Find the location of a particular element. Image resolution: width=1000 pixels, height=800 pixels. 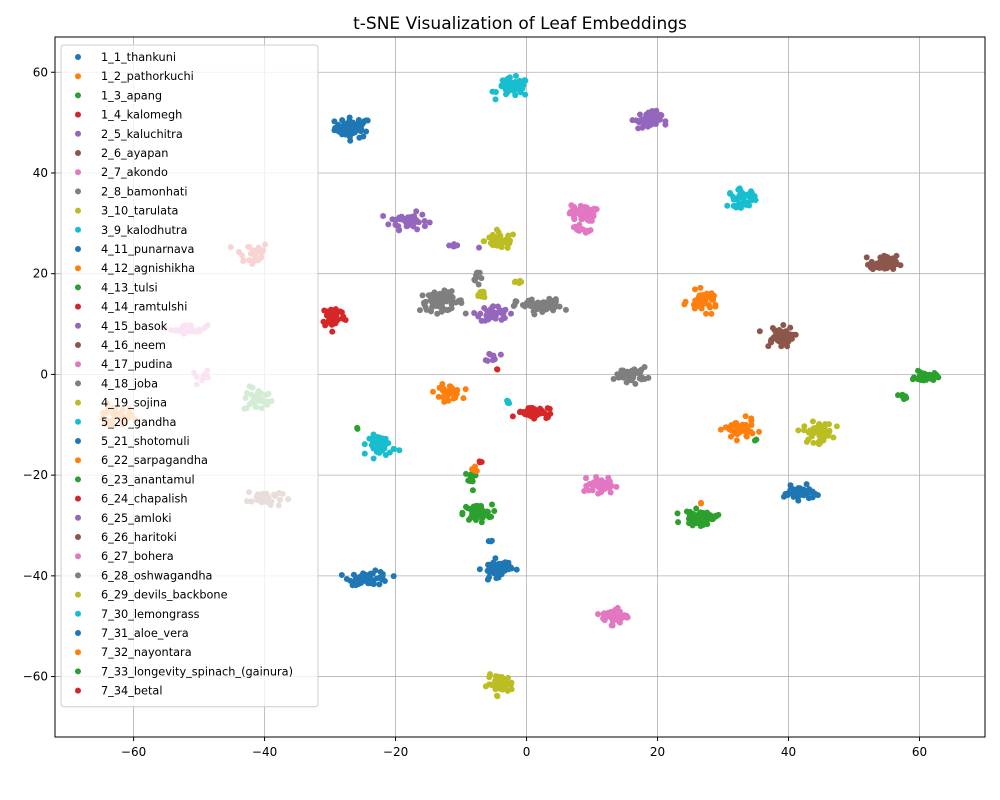

series-7_33_longevity_spinach_(gainura) is located at coordinates (557, 434).